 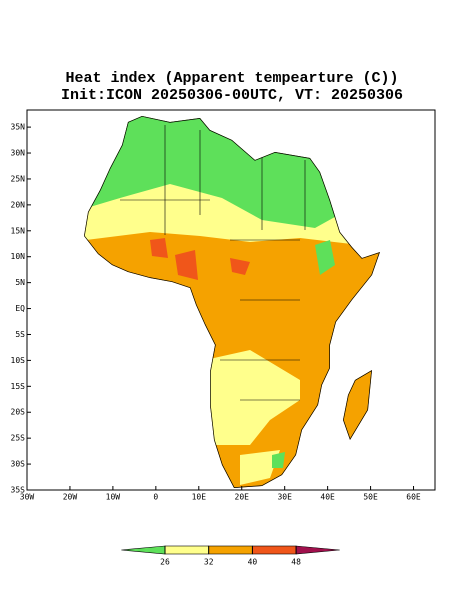 What do you see at coordinates (18, 204) in the screenshot?
I see `y-tick-label: 20N` at bounding box center [18, 204].